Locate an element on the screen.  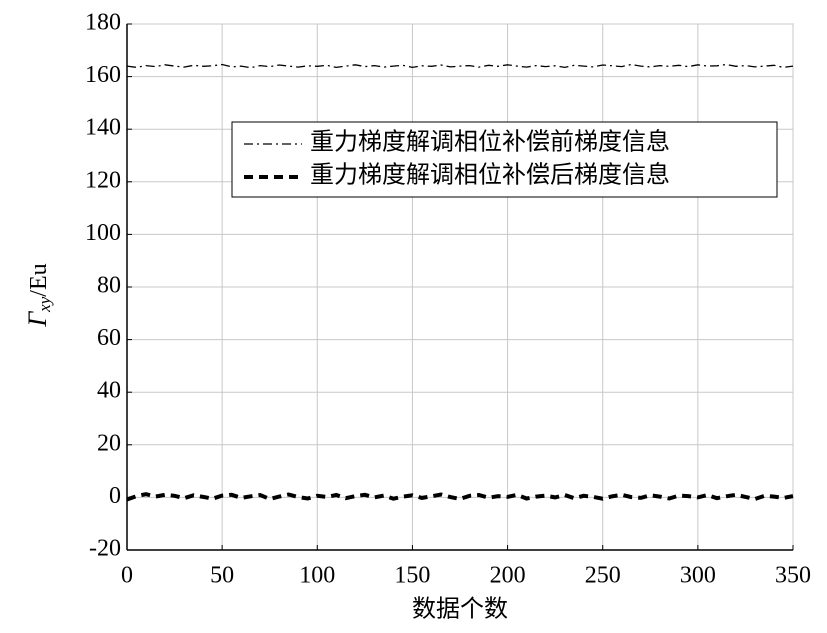
y-tick-label: 160 is located at coordinates (103, 75).